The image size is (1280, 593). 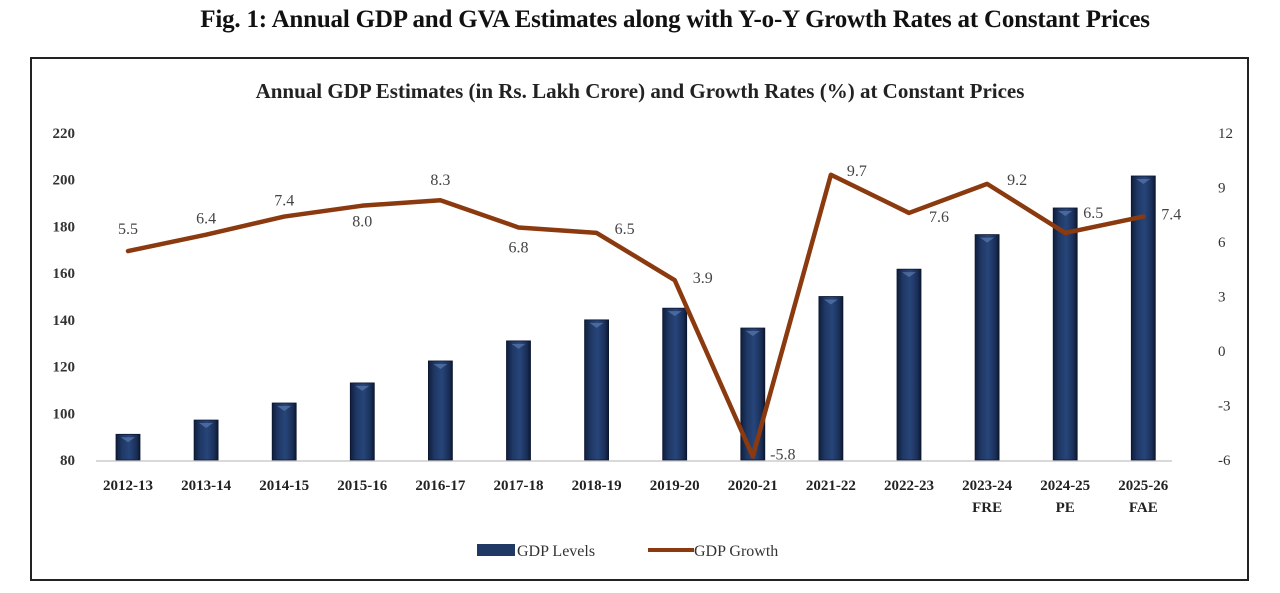 What do you see at coordinates (1017, 180) in the screenshot?
I see `growth-data-label: 9.2` at bounding box center [1017, 180].